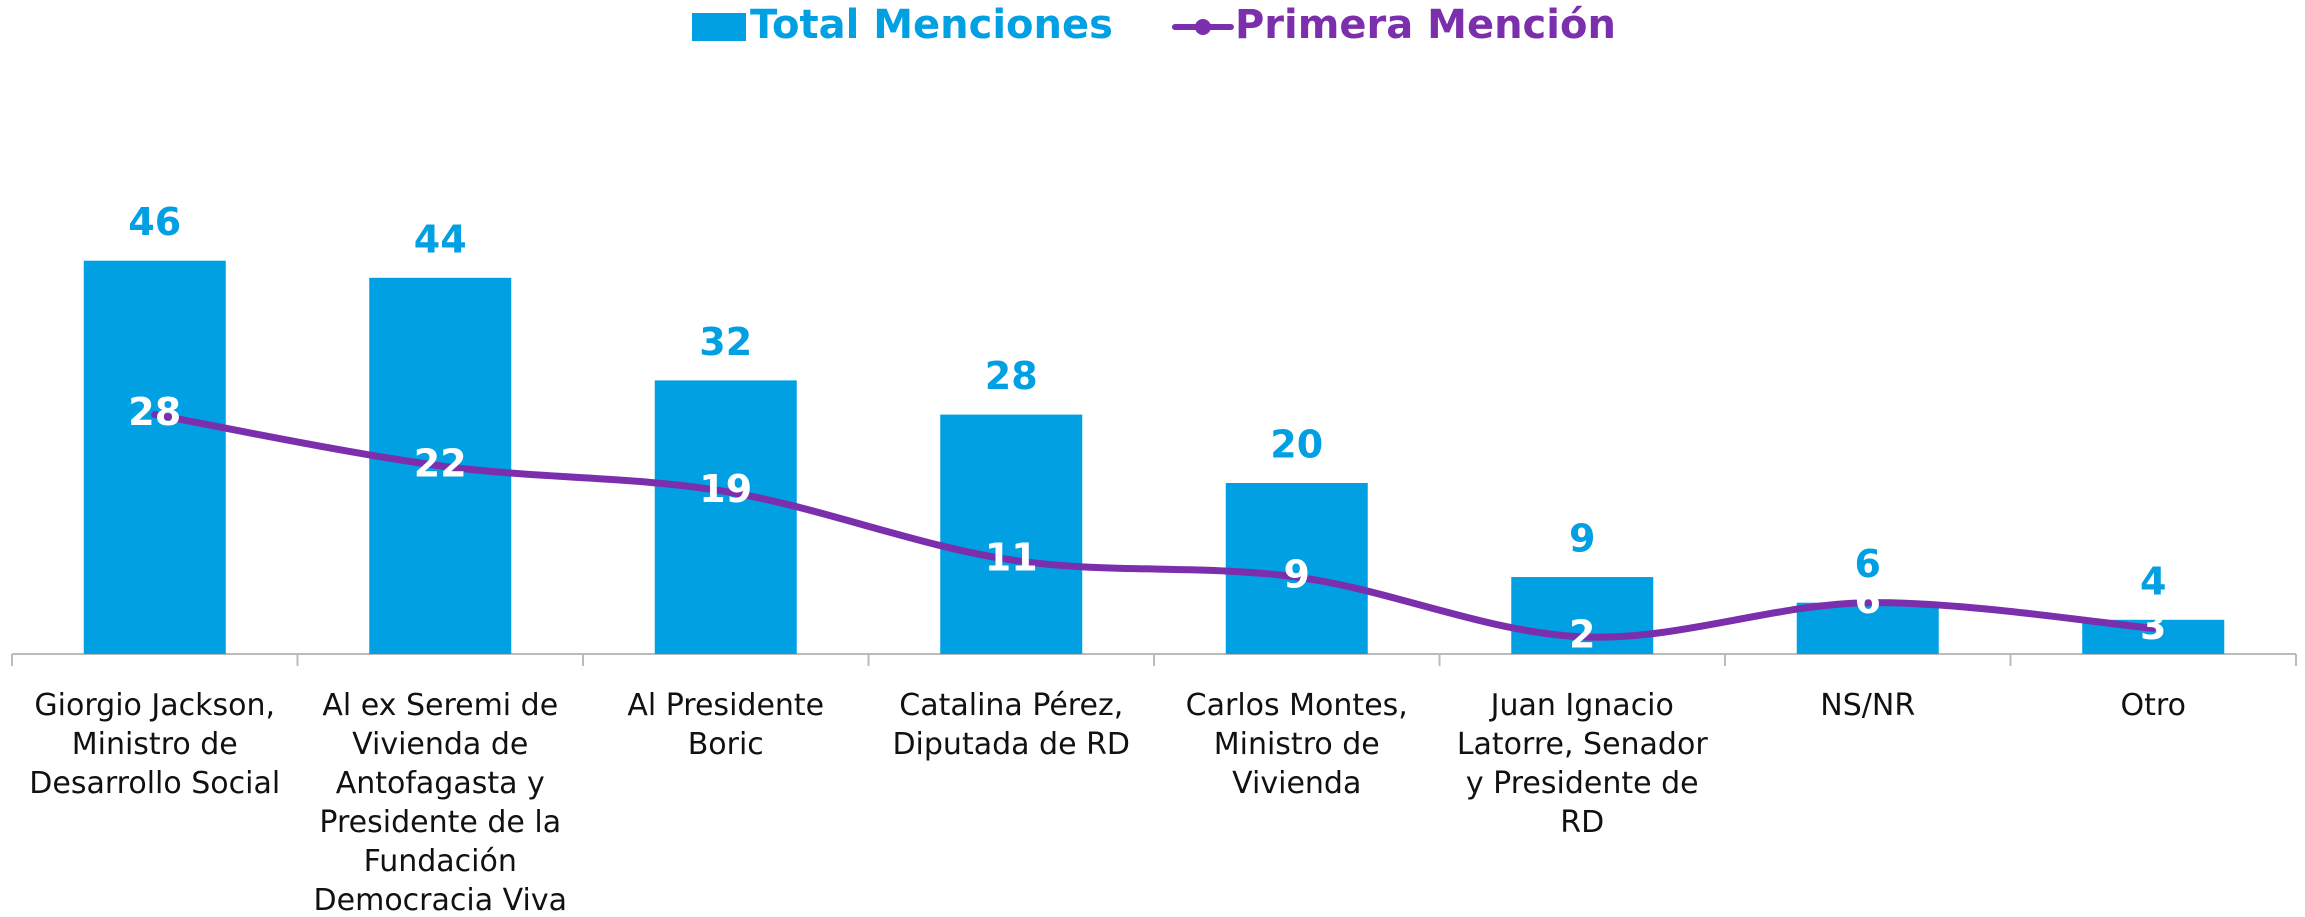  Describe the element at coordinates (725, 489) in the screenshot. I see `line-value-label: 19` at that location.